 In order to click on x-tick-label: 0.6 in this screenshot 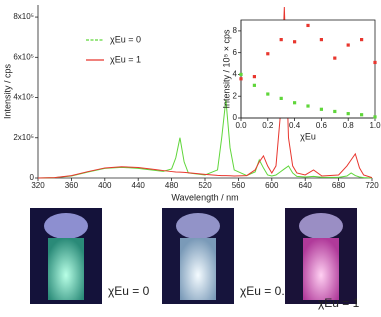, I will do `click(322, 125)`.